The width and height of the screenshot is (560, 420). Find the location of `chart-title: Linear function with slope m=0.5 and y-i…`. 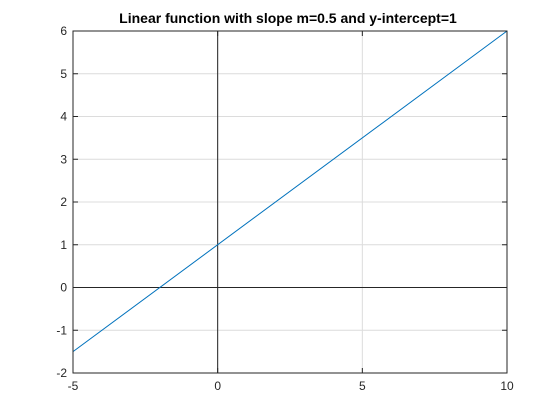

chart-title: Linear function with slope m=0.5 and y-i… is located at coordinates (288, 18).